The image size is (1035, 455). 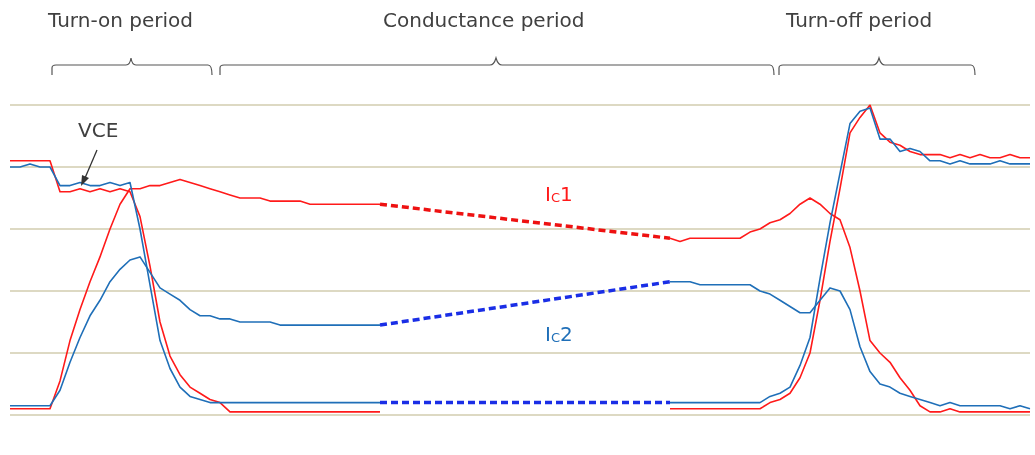 I want to click on text: Turn-on period, so click(x=120, y=20).